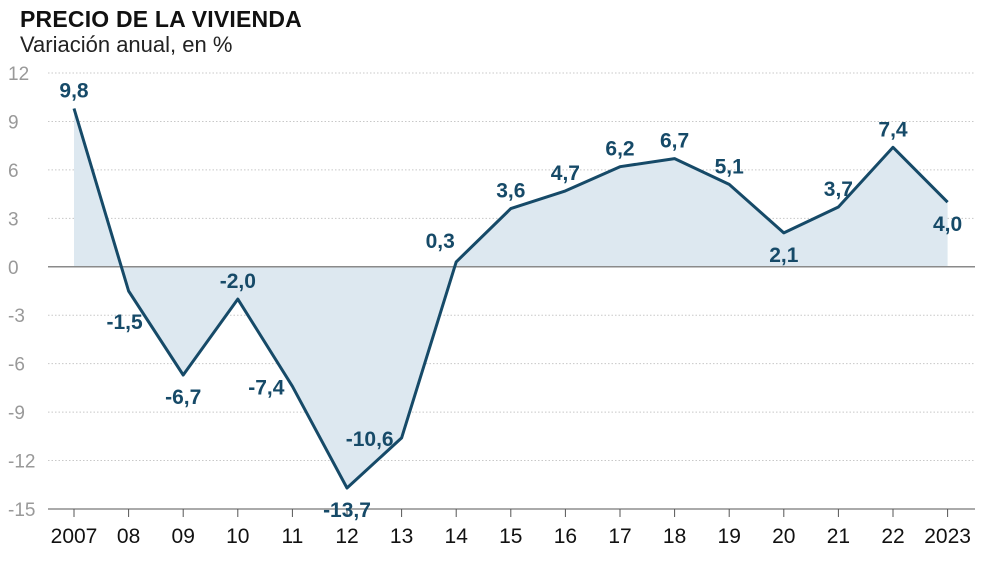 The height and width of the screenshot is (567, 1000). Describe the element at coordinates (730, 166) in the screenshot. I see `data-label: 5,1` at that location.